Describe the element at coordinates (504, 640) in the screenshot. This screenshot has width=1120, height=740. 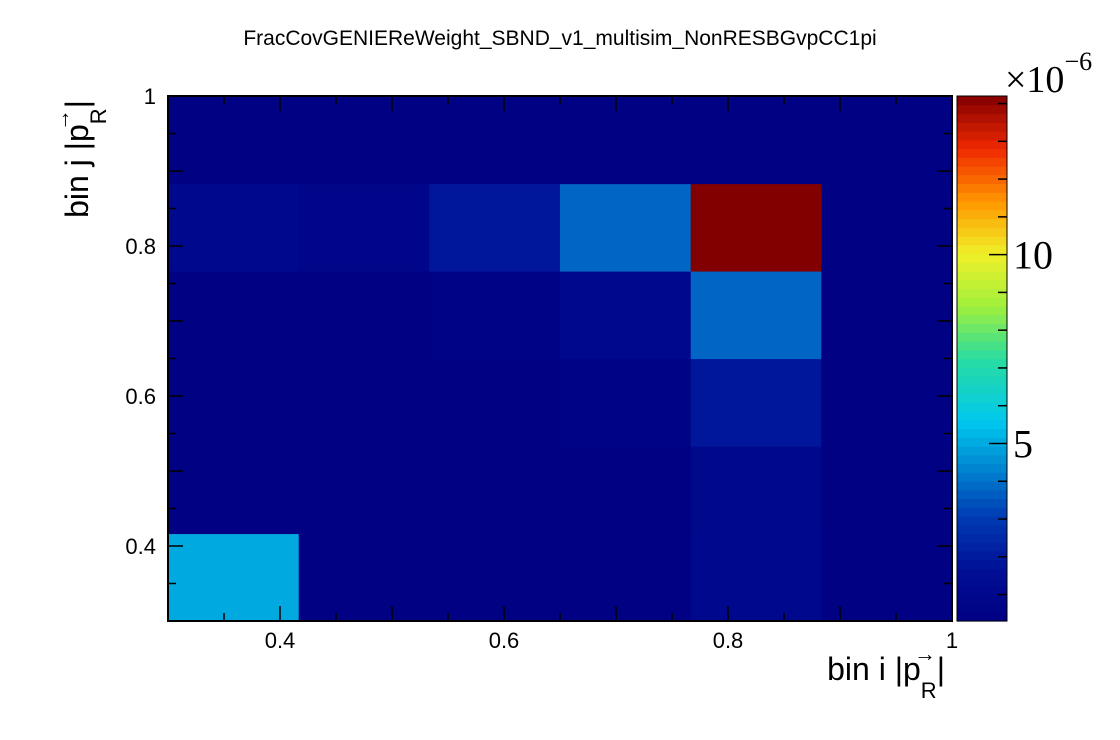
I see `x-tick-label: 0.6` at that location.